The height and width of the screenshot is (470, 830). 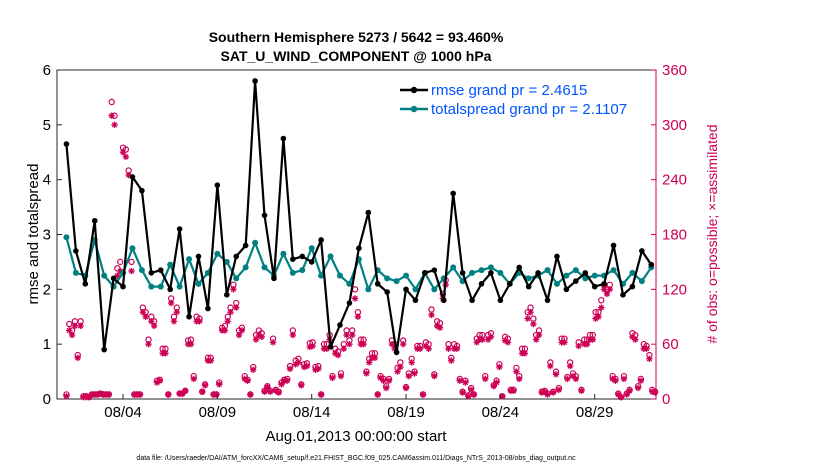 I want to click on y-left-tick-label: 6, so click(x=47, y=70).